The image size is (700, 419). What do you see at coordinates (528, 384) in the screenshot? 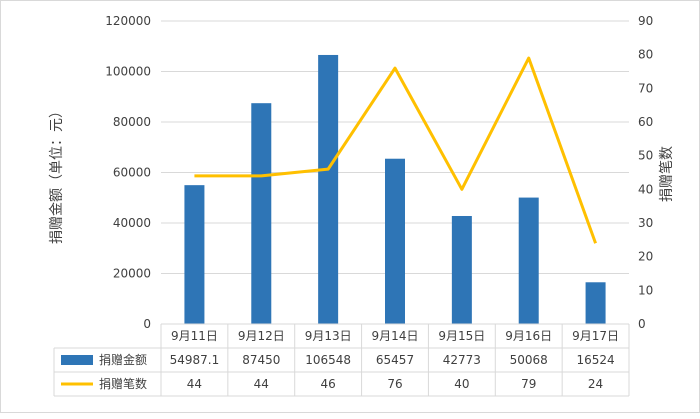
I see `data-label: 79` at bounding box center [528, 384].